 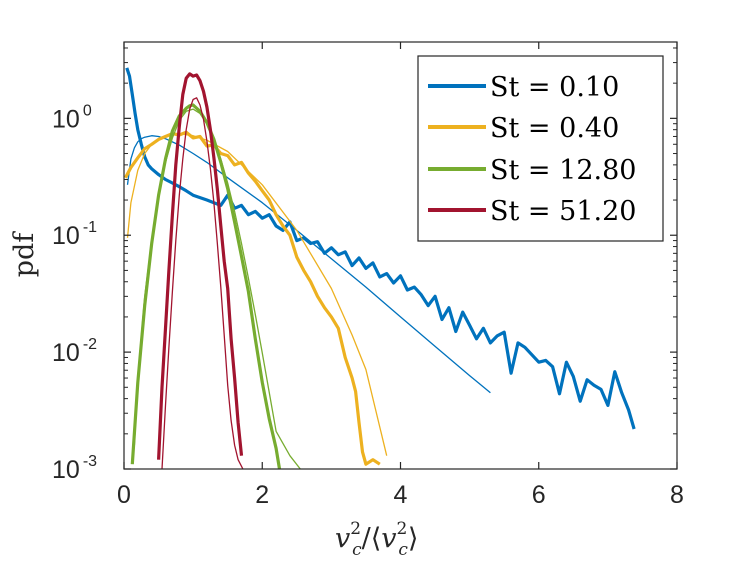 I want to click on x-tick-label: 4, so click(x=401, y=495).